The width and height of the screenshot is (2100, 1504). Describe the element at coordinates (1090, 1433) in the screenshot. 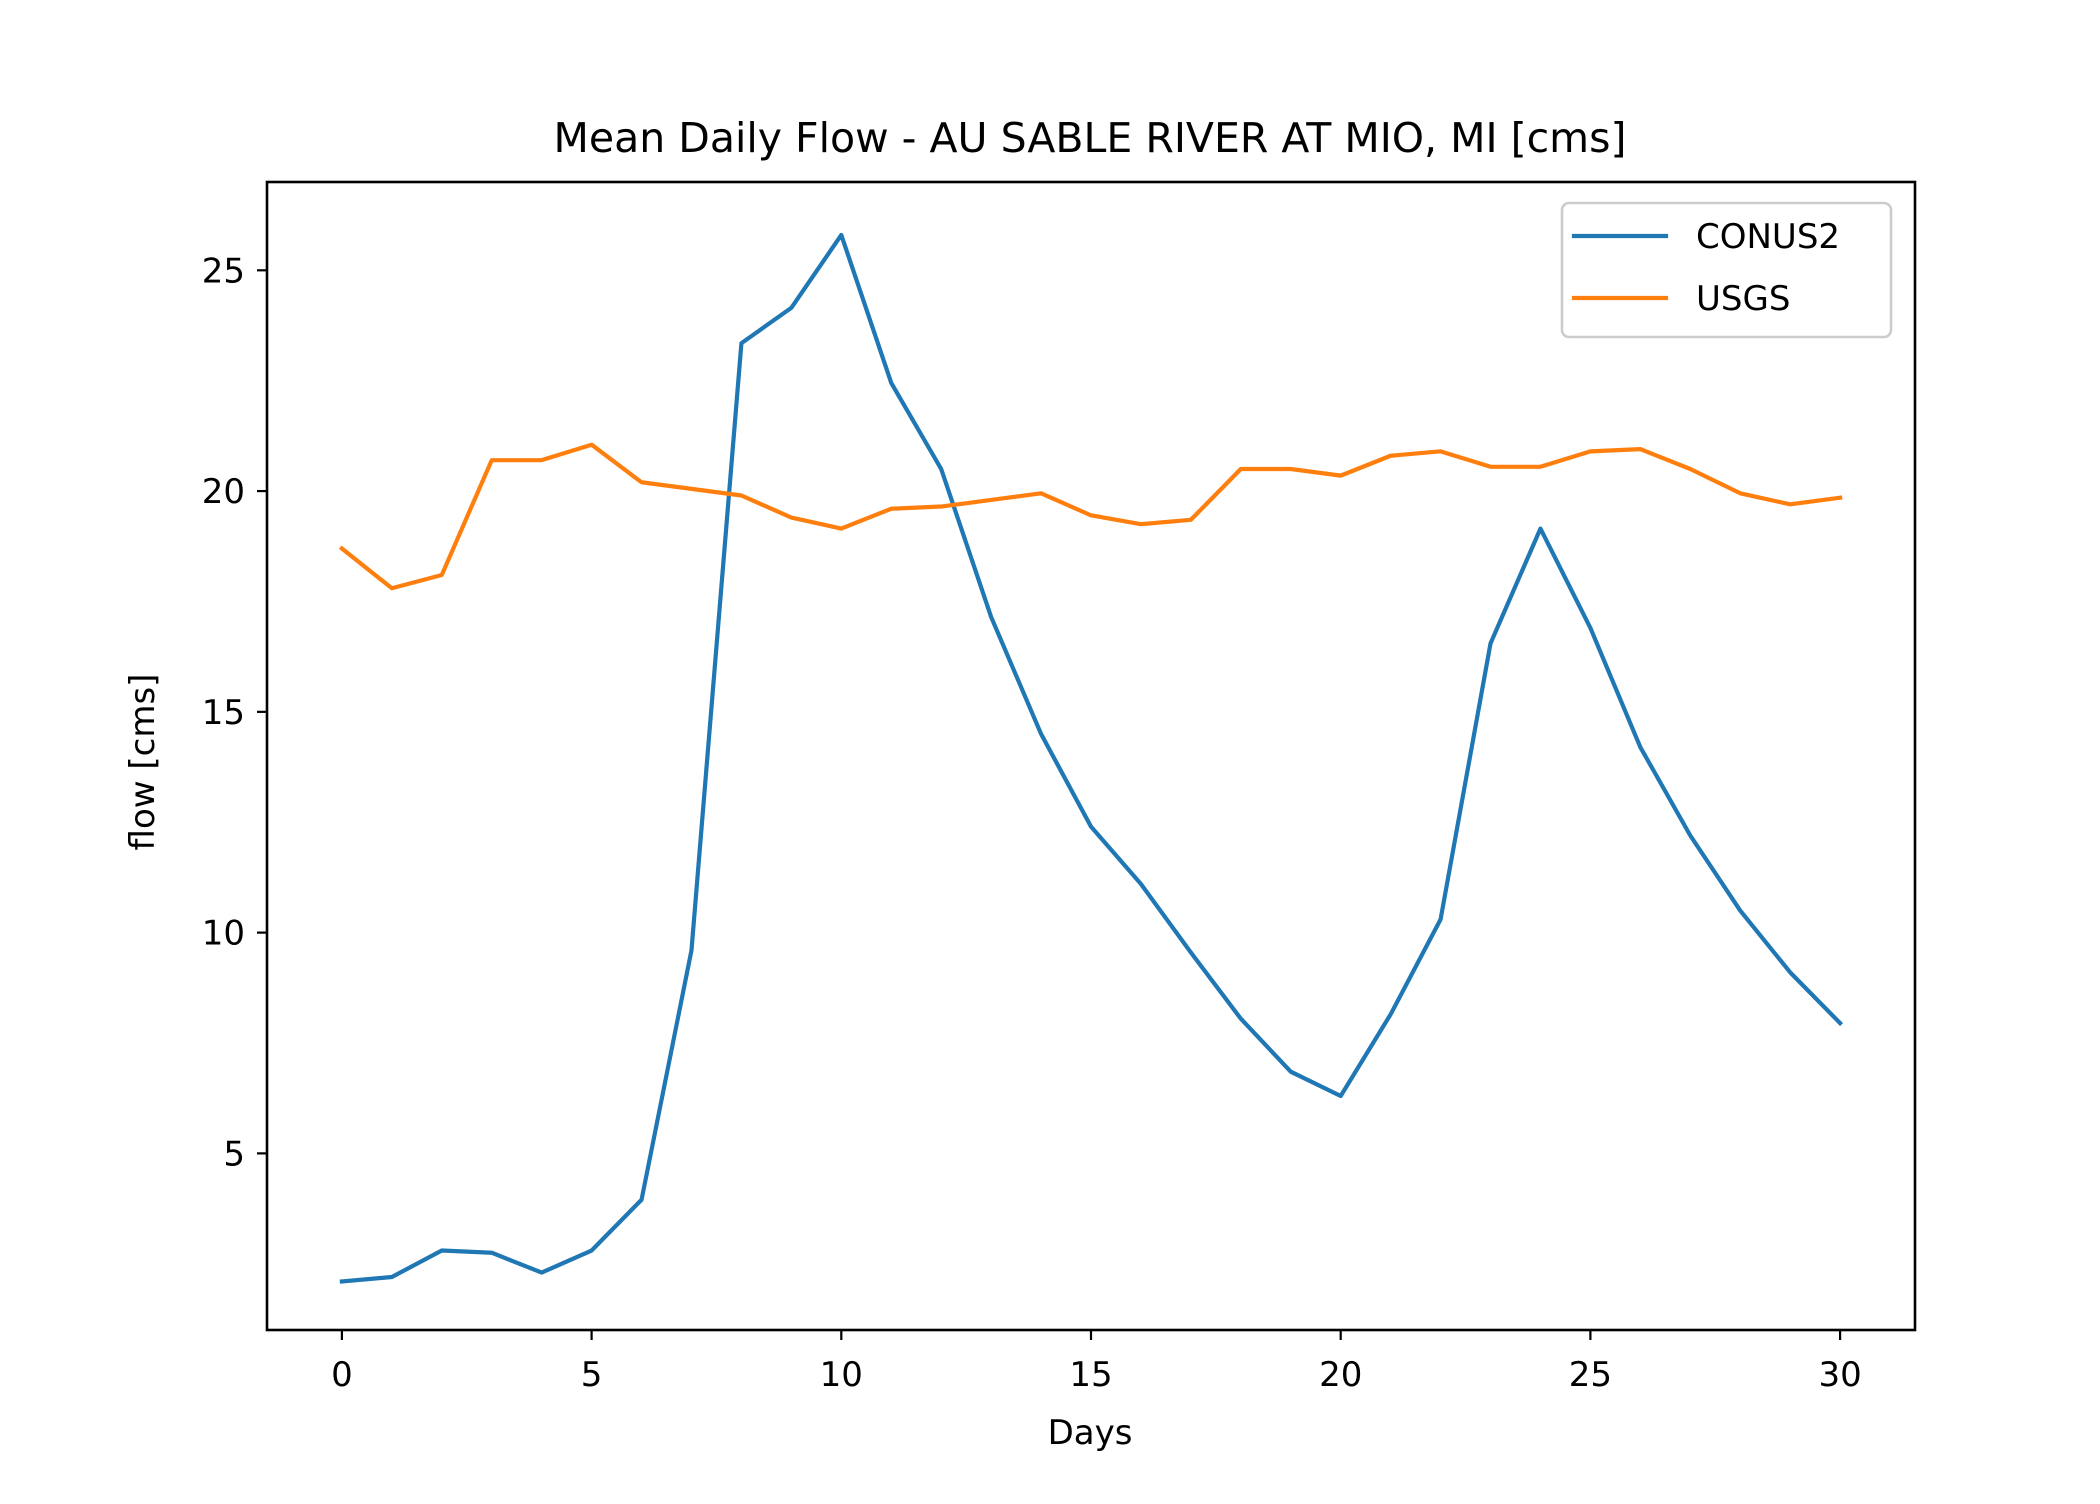

I see `x-axis-title: Days` at that location.